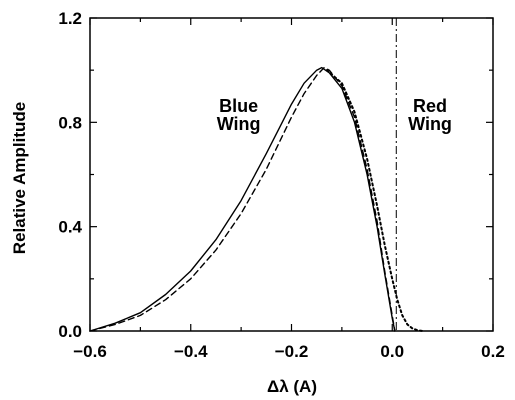 The width and height of the screenshot is (515, 400). Describe the element at coordinates (292, 351) in the screenshot. I see `x-tick-label: −0.2` at that location.